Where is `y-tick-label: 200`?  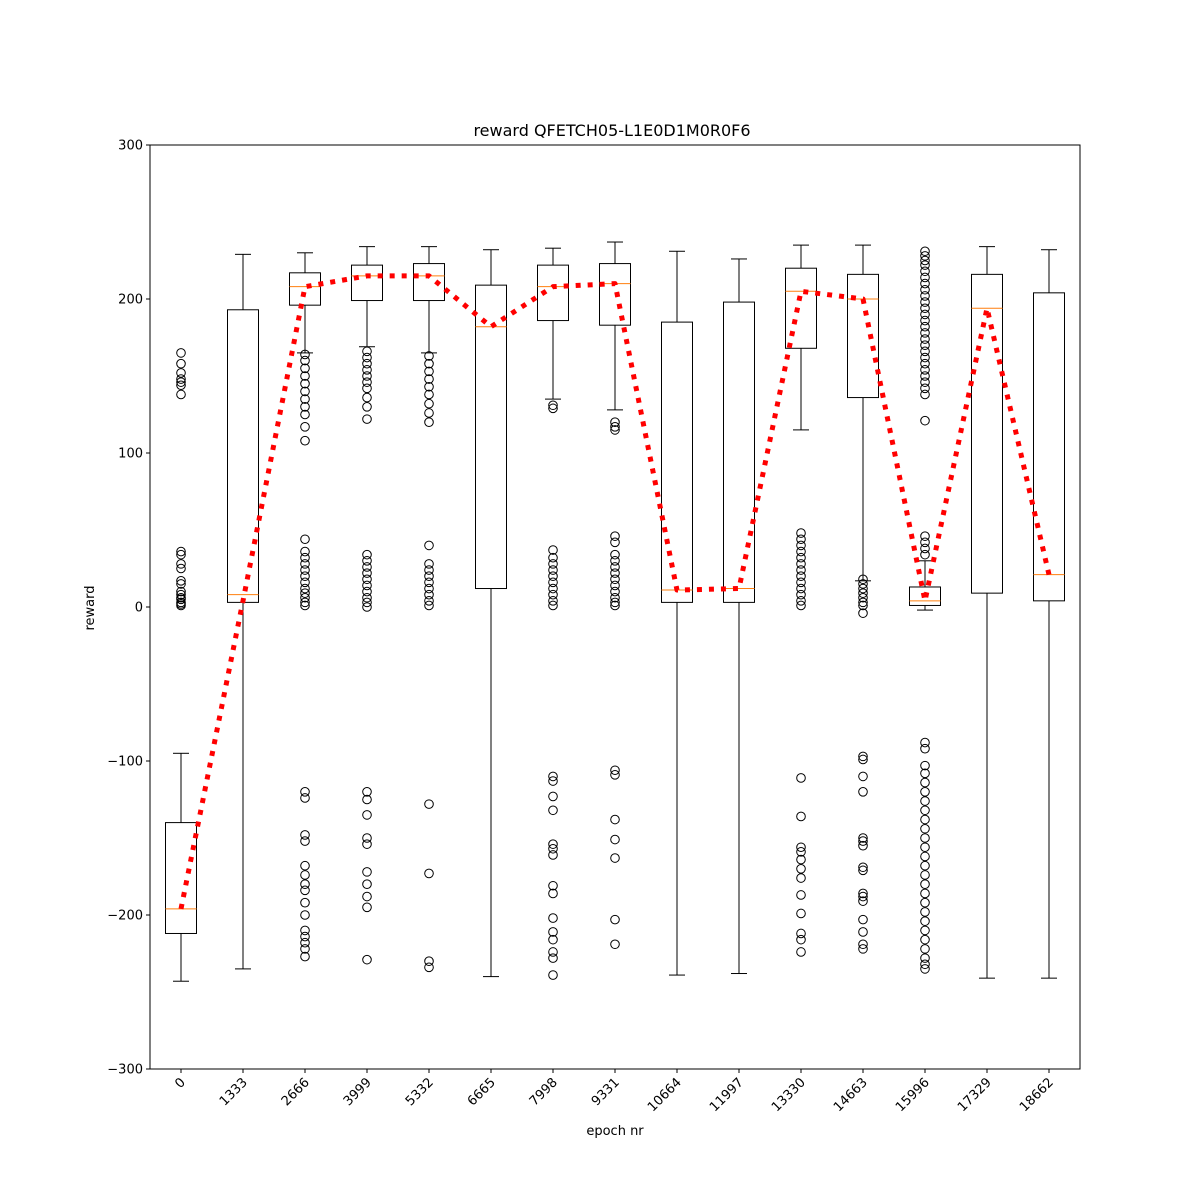
y-tick-label: 200 is located at coordinates (130, 300).